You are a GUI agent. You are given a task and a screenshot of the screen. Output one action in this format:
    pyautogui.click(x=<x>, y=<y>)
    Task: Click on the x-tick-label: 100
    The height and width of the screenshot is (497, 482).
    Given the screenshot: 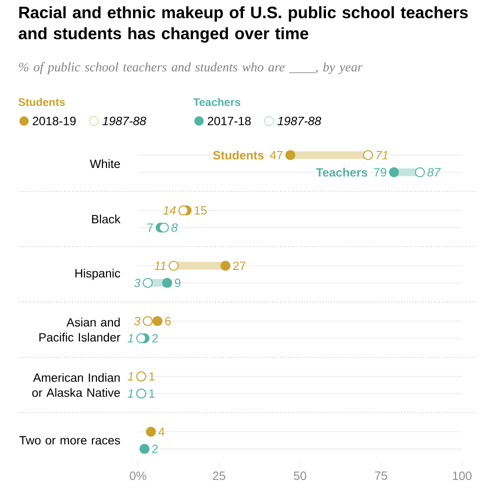 What is the action you would take?
    pyautogui.click(x=462, y=476)
    